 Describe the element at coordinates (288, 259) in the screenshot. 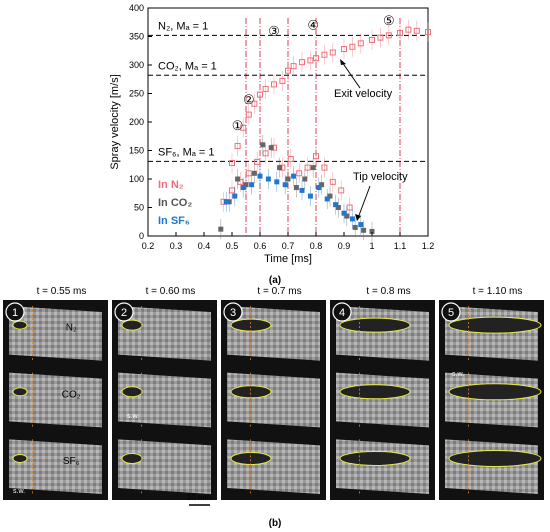

I see `x-axis-label: Time [ms]` at that location.